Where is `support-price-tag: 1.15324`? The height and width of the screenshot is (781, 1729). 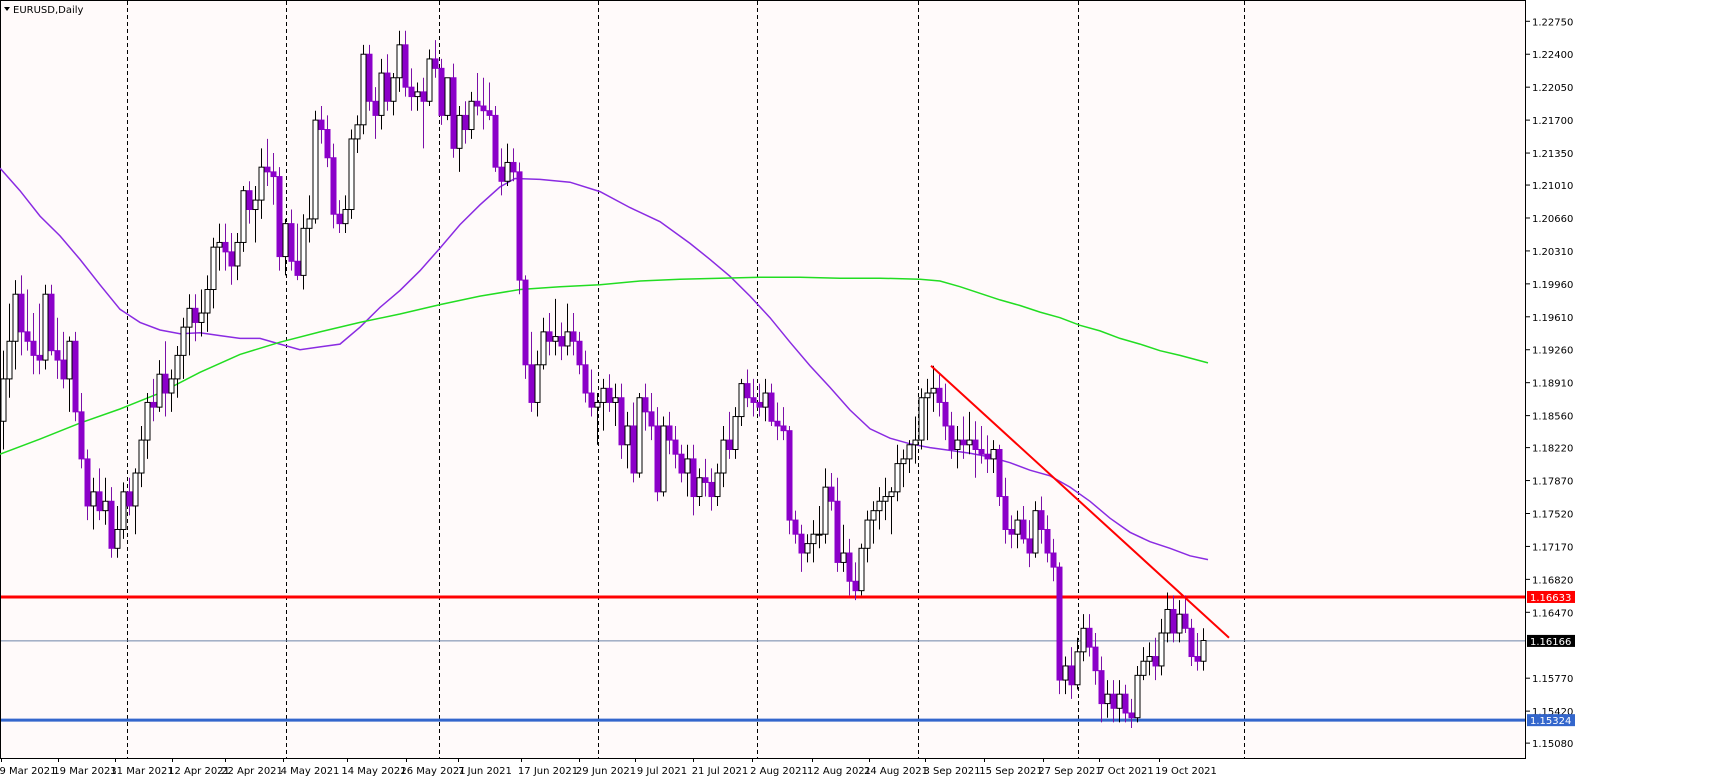 support-price-tag: 1.15324 is located at coordinates (1551, 720).